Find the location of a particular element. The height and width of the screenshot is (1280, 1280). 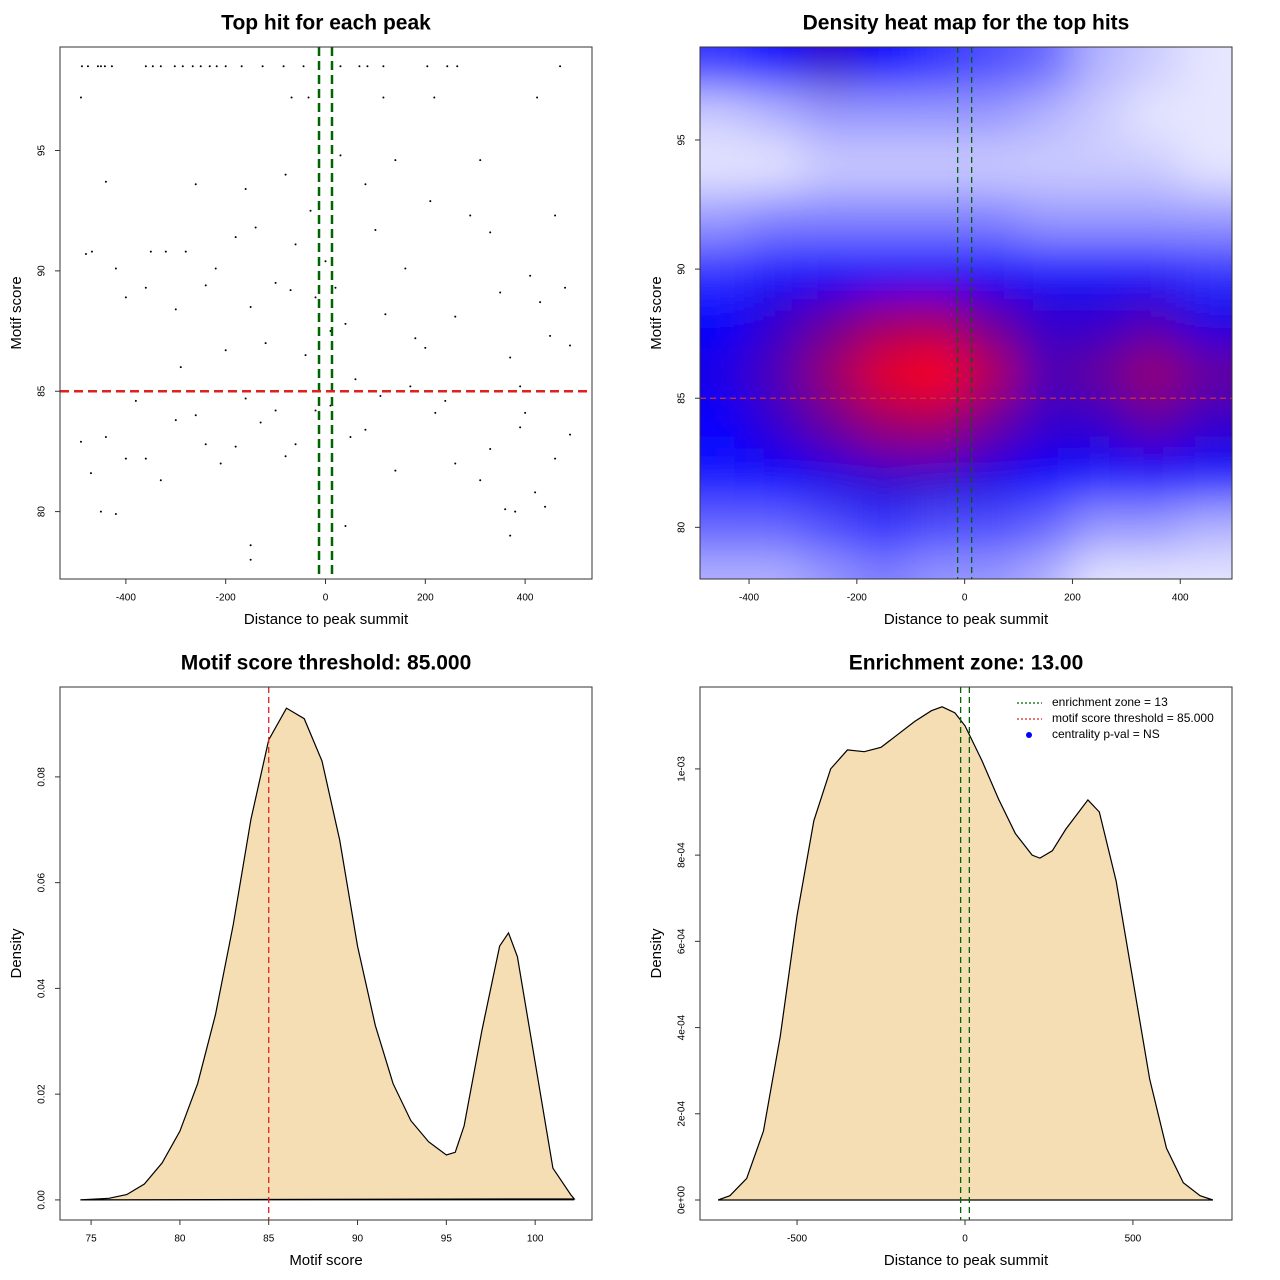

x-tick-label: -400 is located at coordinates (126, 598).